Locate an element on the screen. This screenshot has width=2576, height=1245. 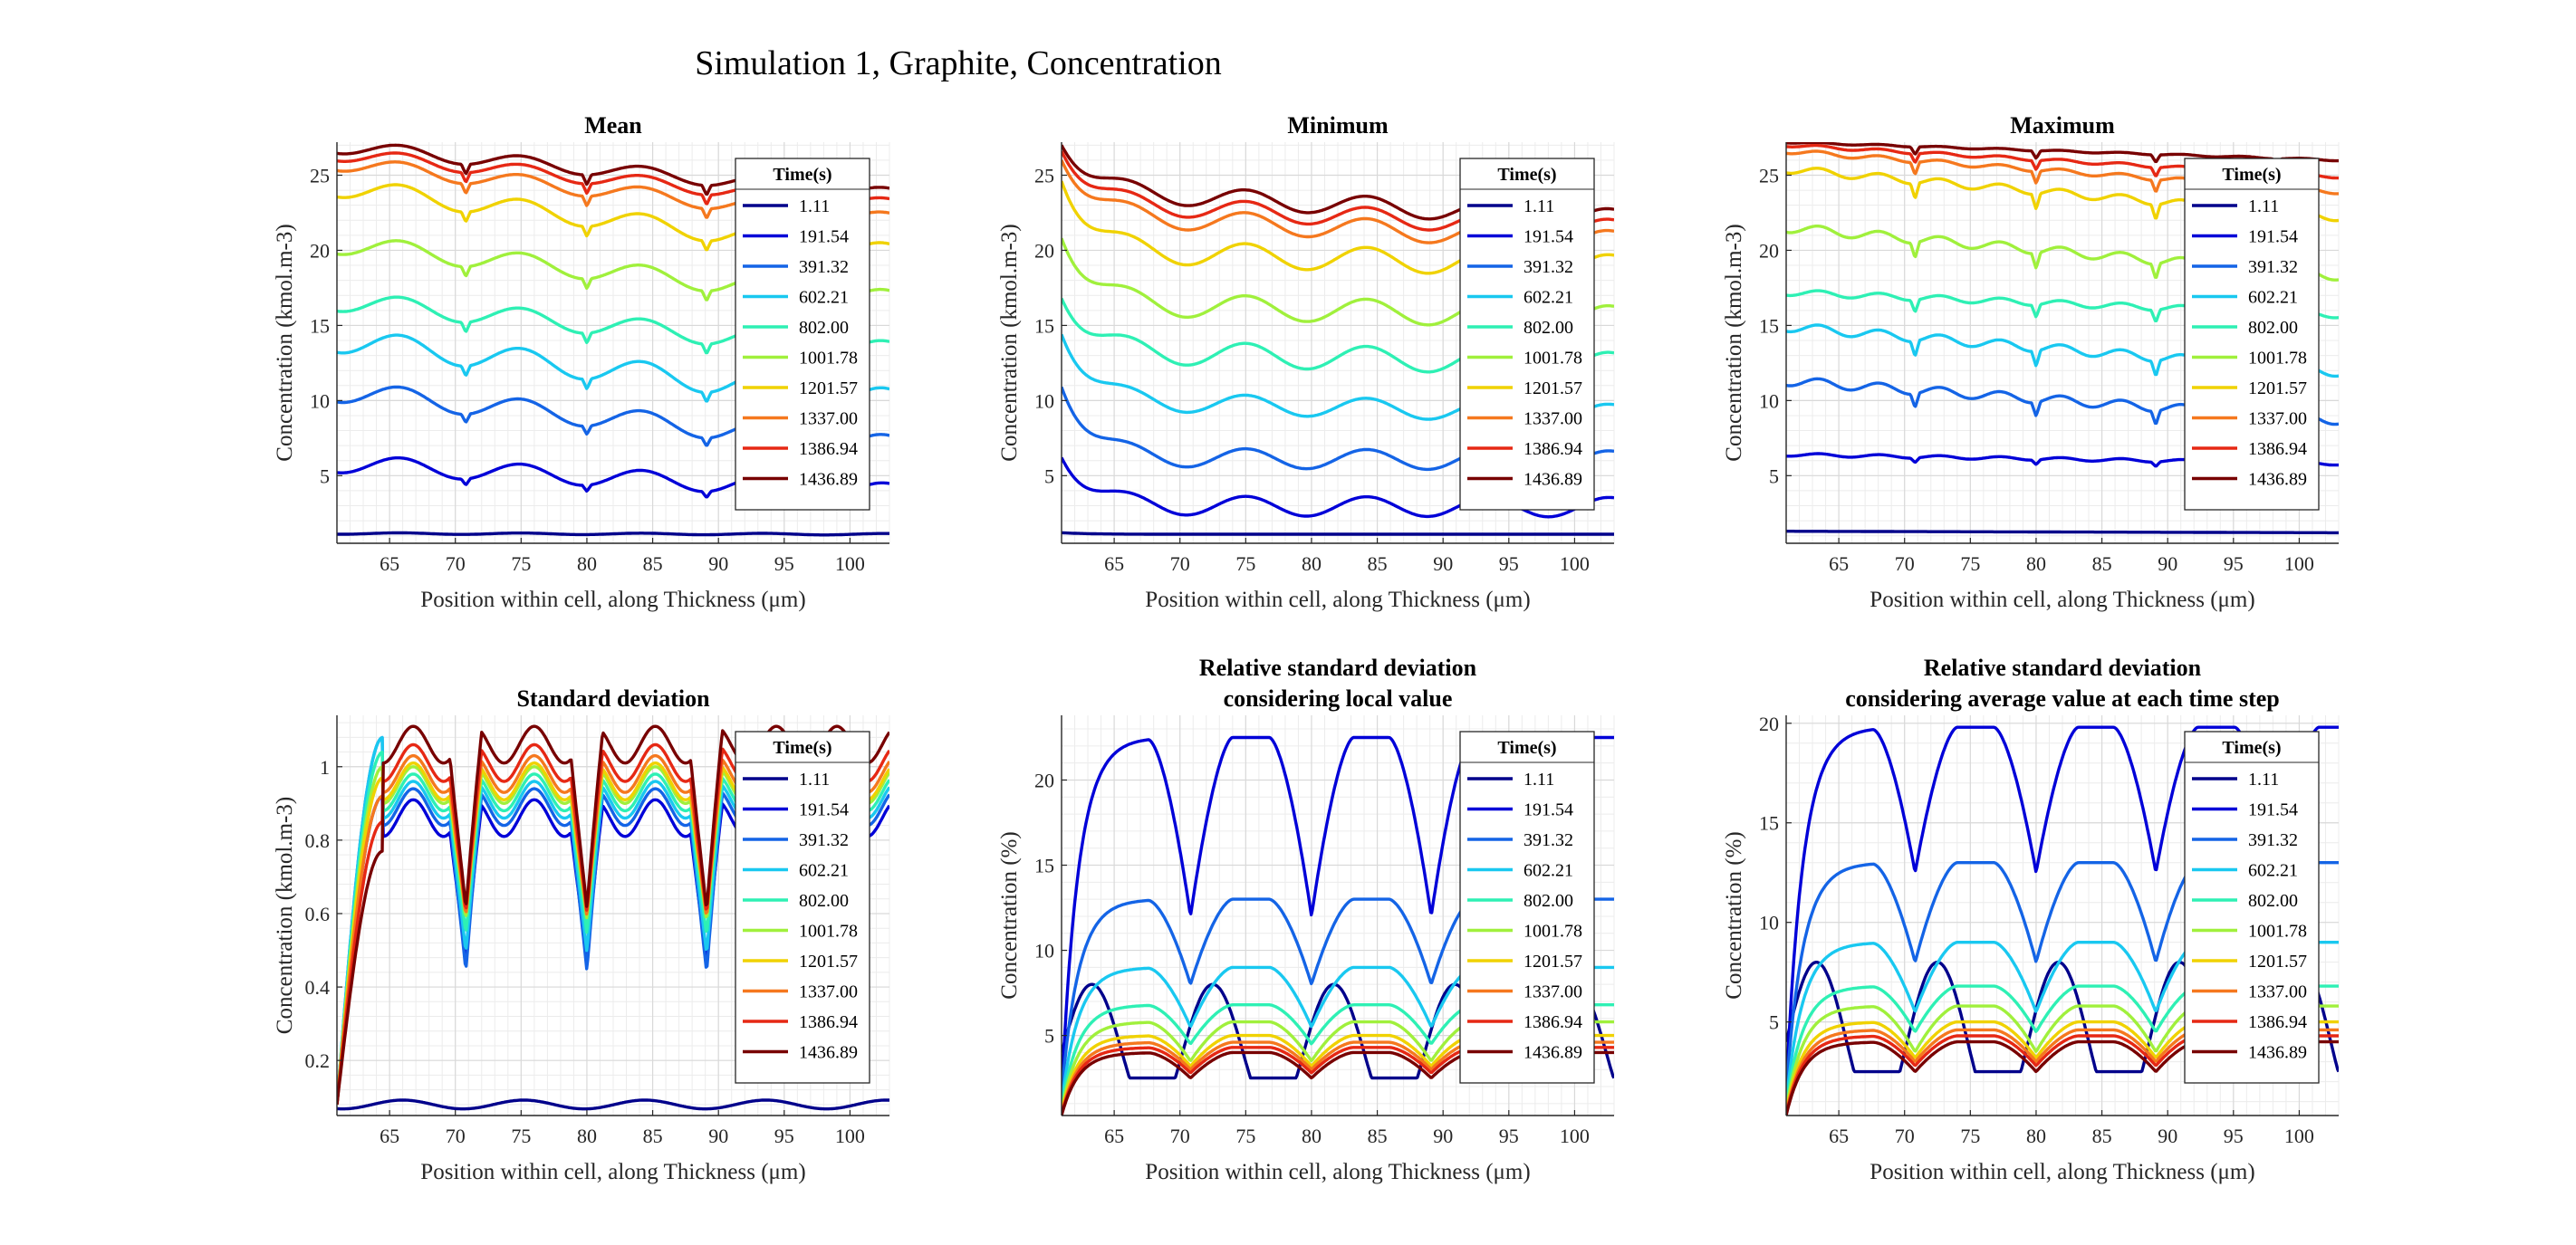
y-axis-label: Concentration (%) is located at coordinates (1734, 915).